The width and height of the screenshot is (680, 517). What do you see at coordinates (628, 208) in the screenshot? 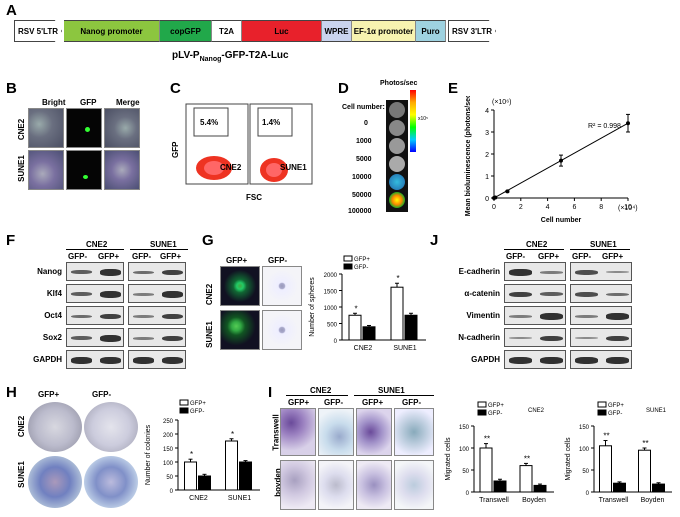
I see `e-x-multiplier: (×10⁴)` at bounding box center [628, 208].